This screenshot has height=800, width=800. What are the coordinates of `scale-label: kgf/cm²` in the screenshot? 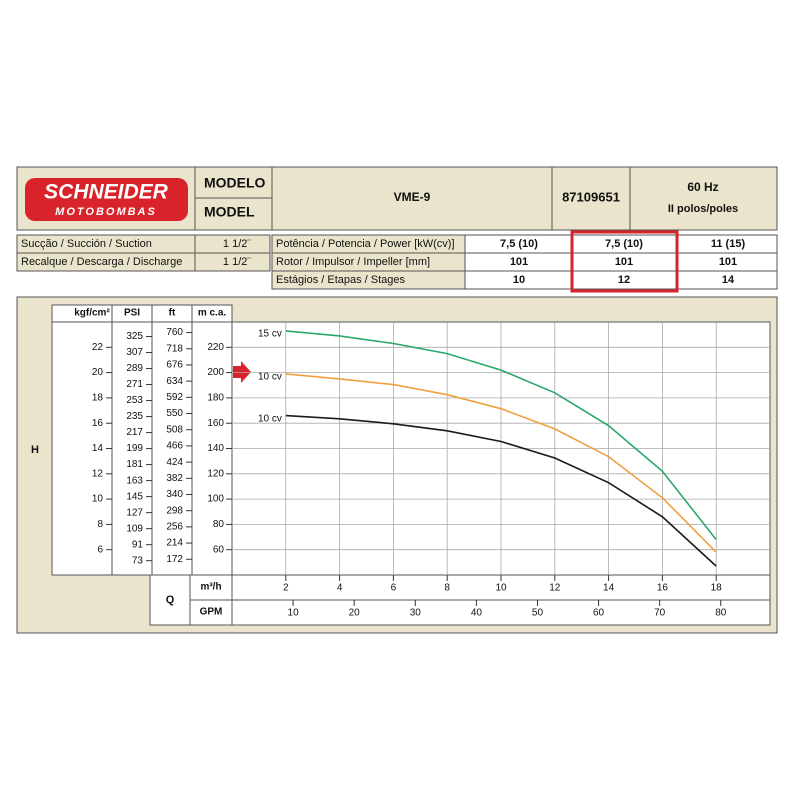 It's located at (92, 313).